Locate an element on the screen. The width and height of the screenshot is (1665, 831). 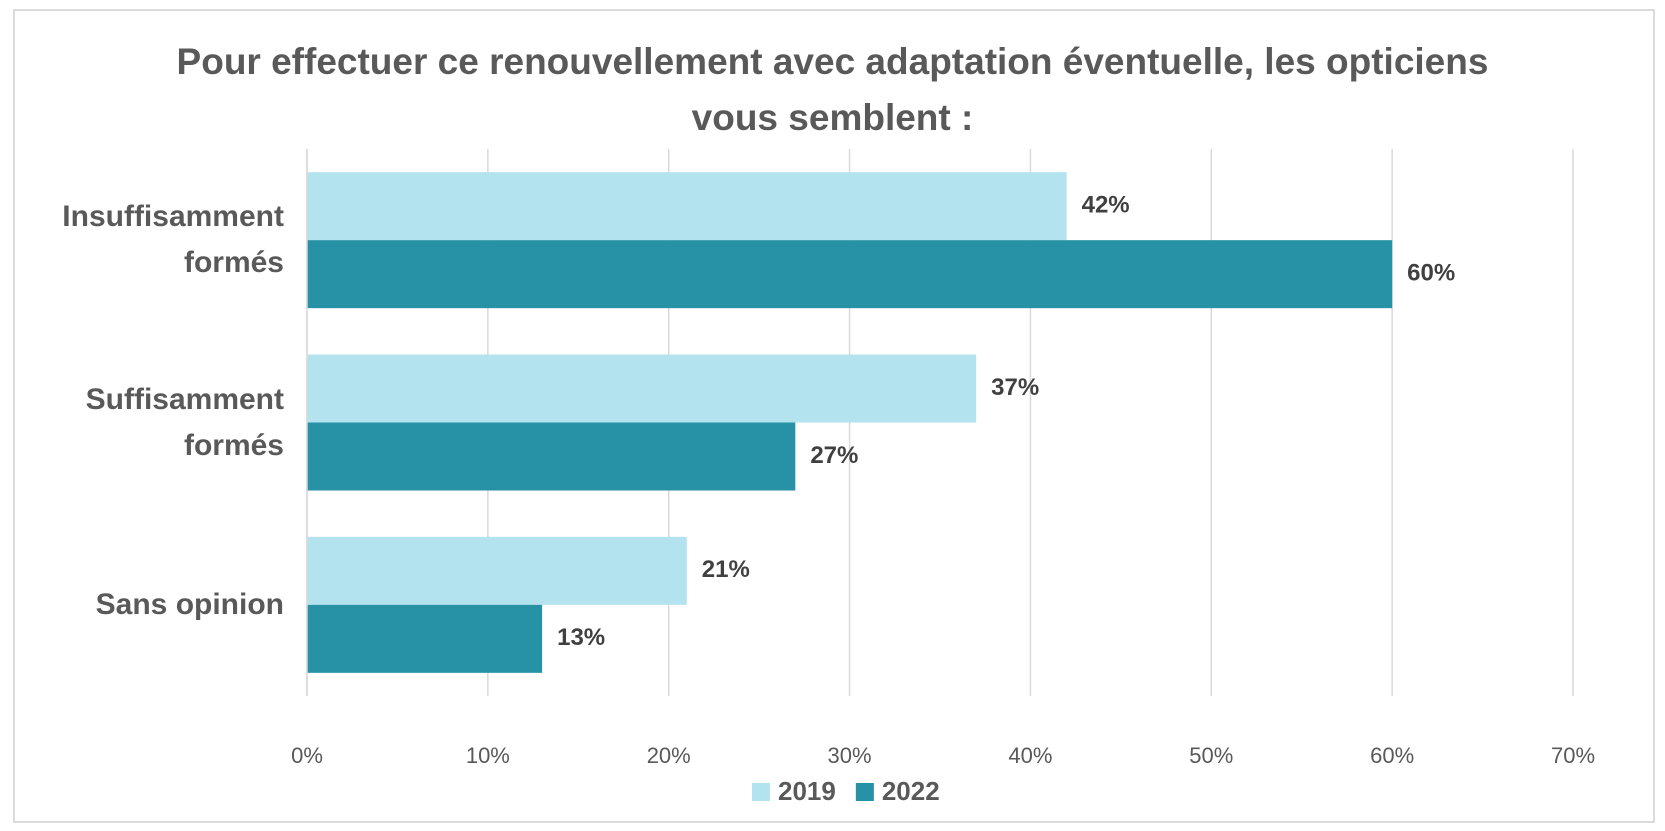
x-tick-label: 30% is located at coordinates (850, 755).